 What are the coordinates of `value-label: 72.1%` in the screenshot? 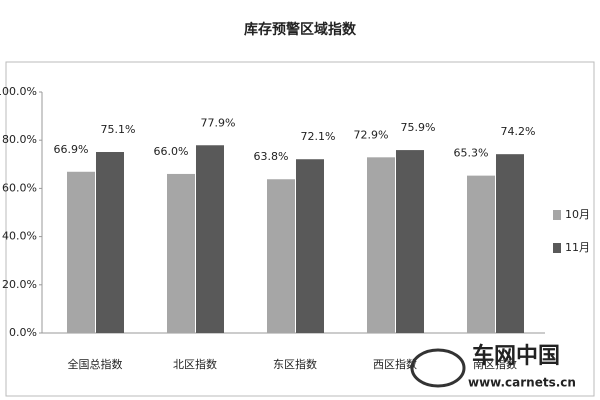 It's located at (318, 136).